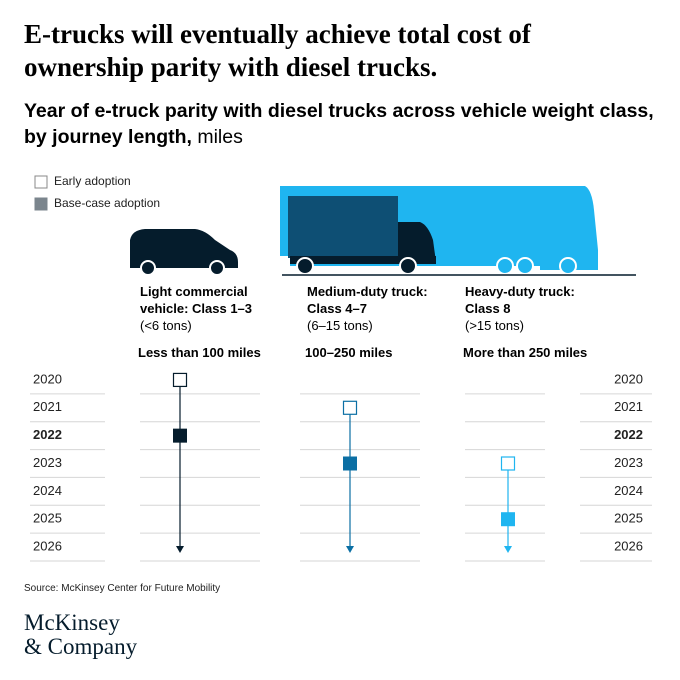  Describe the element at coordinates (92, 181) in the screenshot. I see `legend-label: Early adoption` at that location.